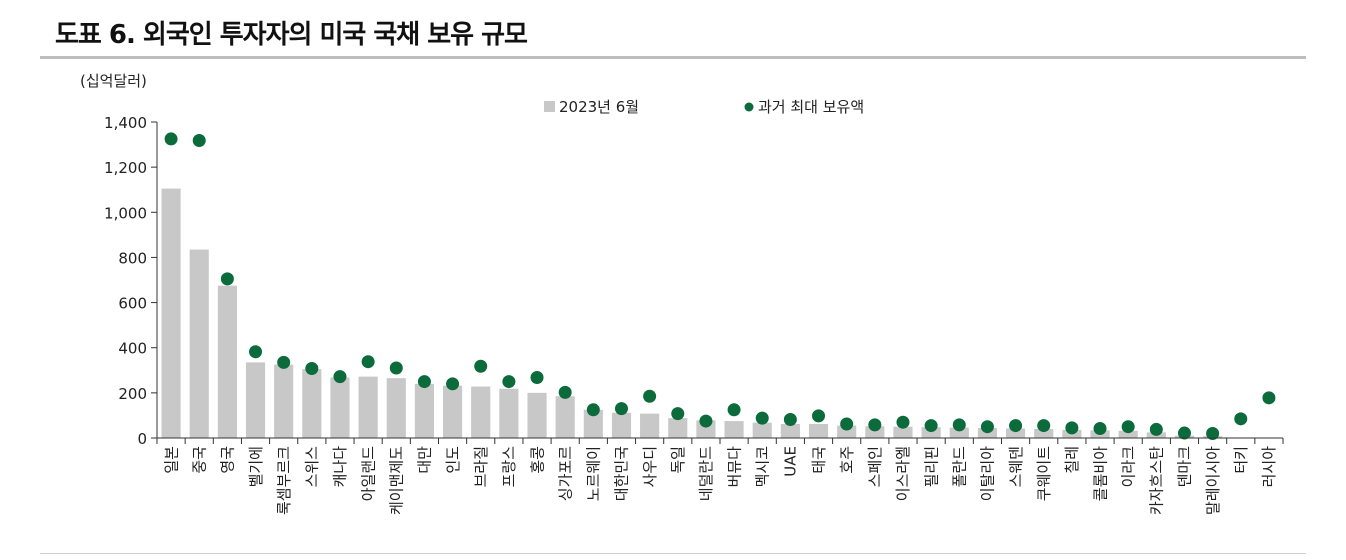 The image size is (1346, 560). I want to click on unit-label-group: (십억달러), so click(113, 81).